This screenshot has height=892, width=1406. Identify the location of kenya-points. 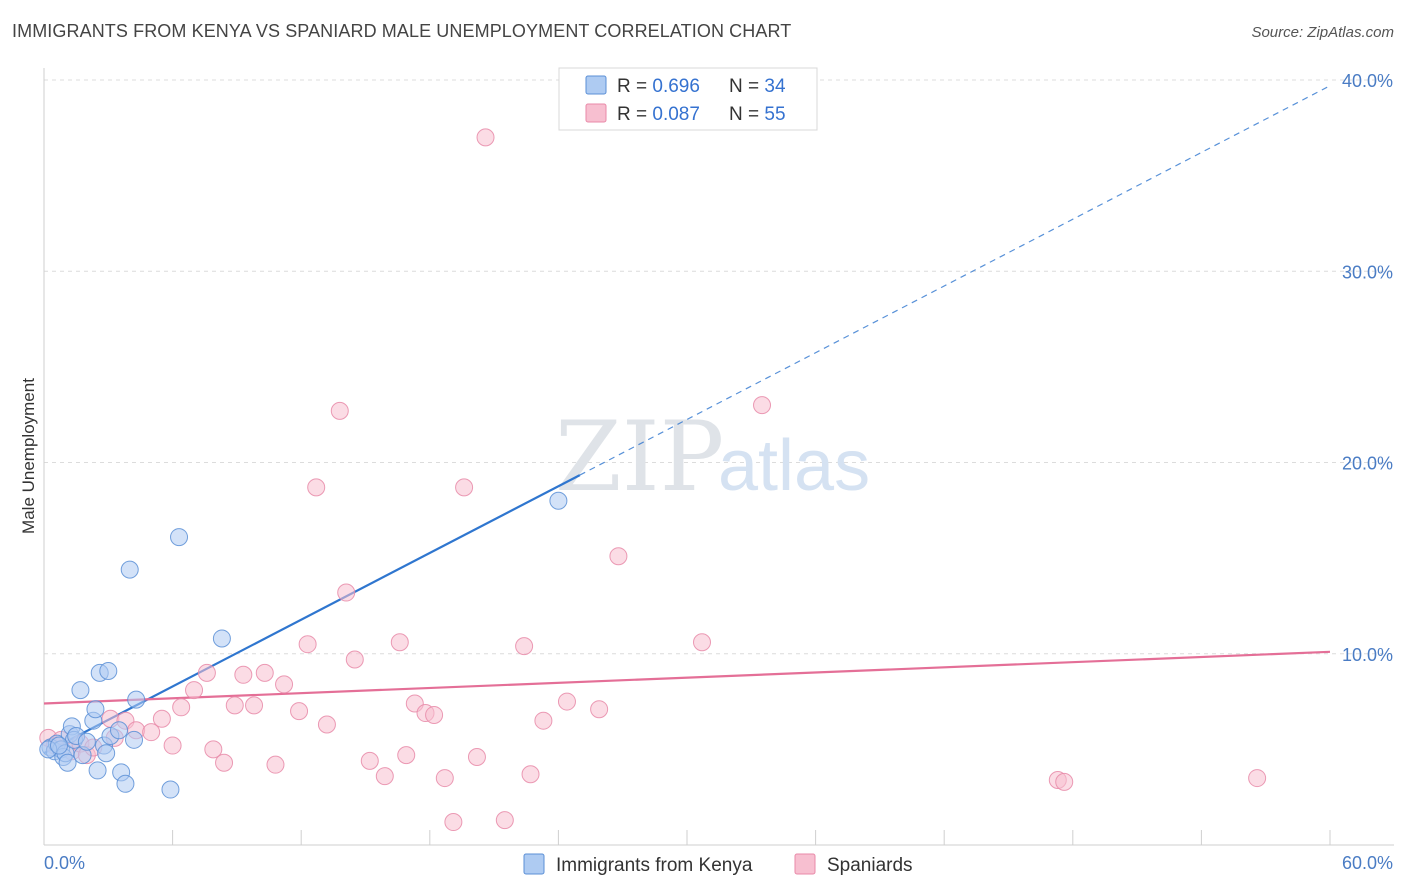
(303, 645).